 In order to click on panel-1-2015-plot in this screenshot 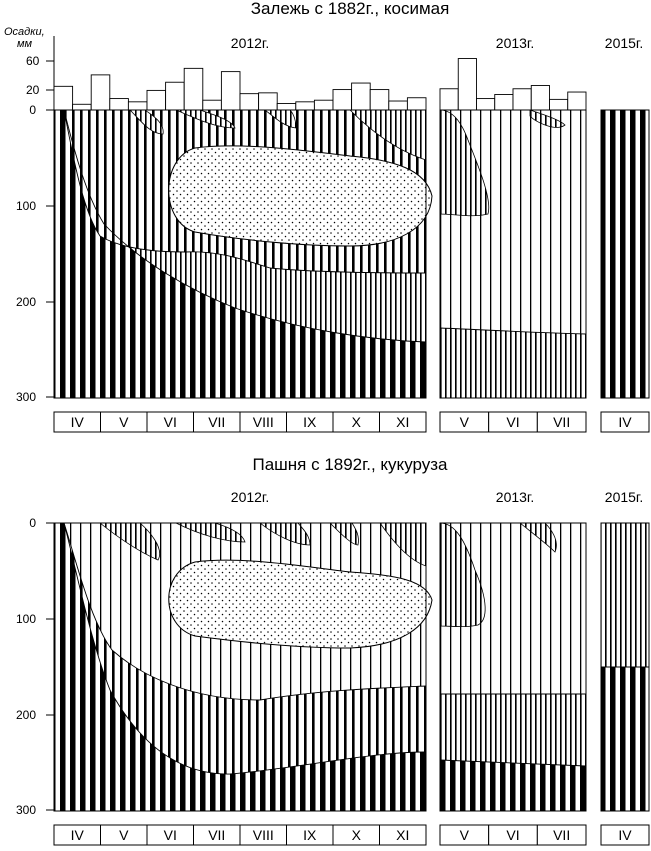, I will do `click(625, 254)`.